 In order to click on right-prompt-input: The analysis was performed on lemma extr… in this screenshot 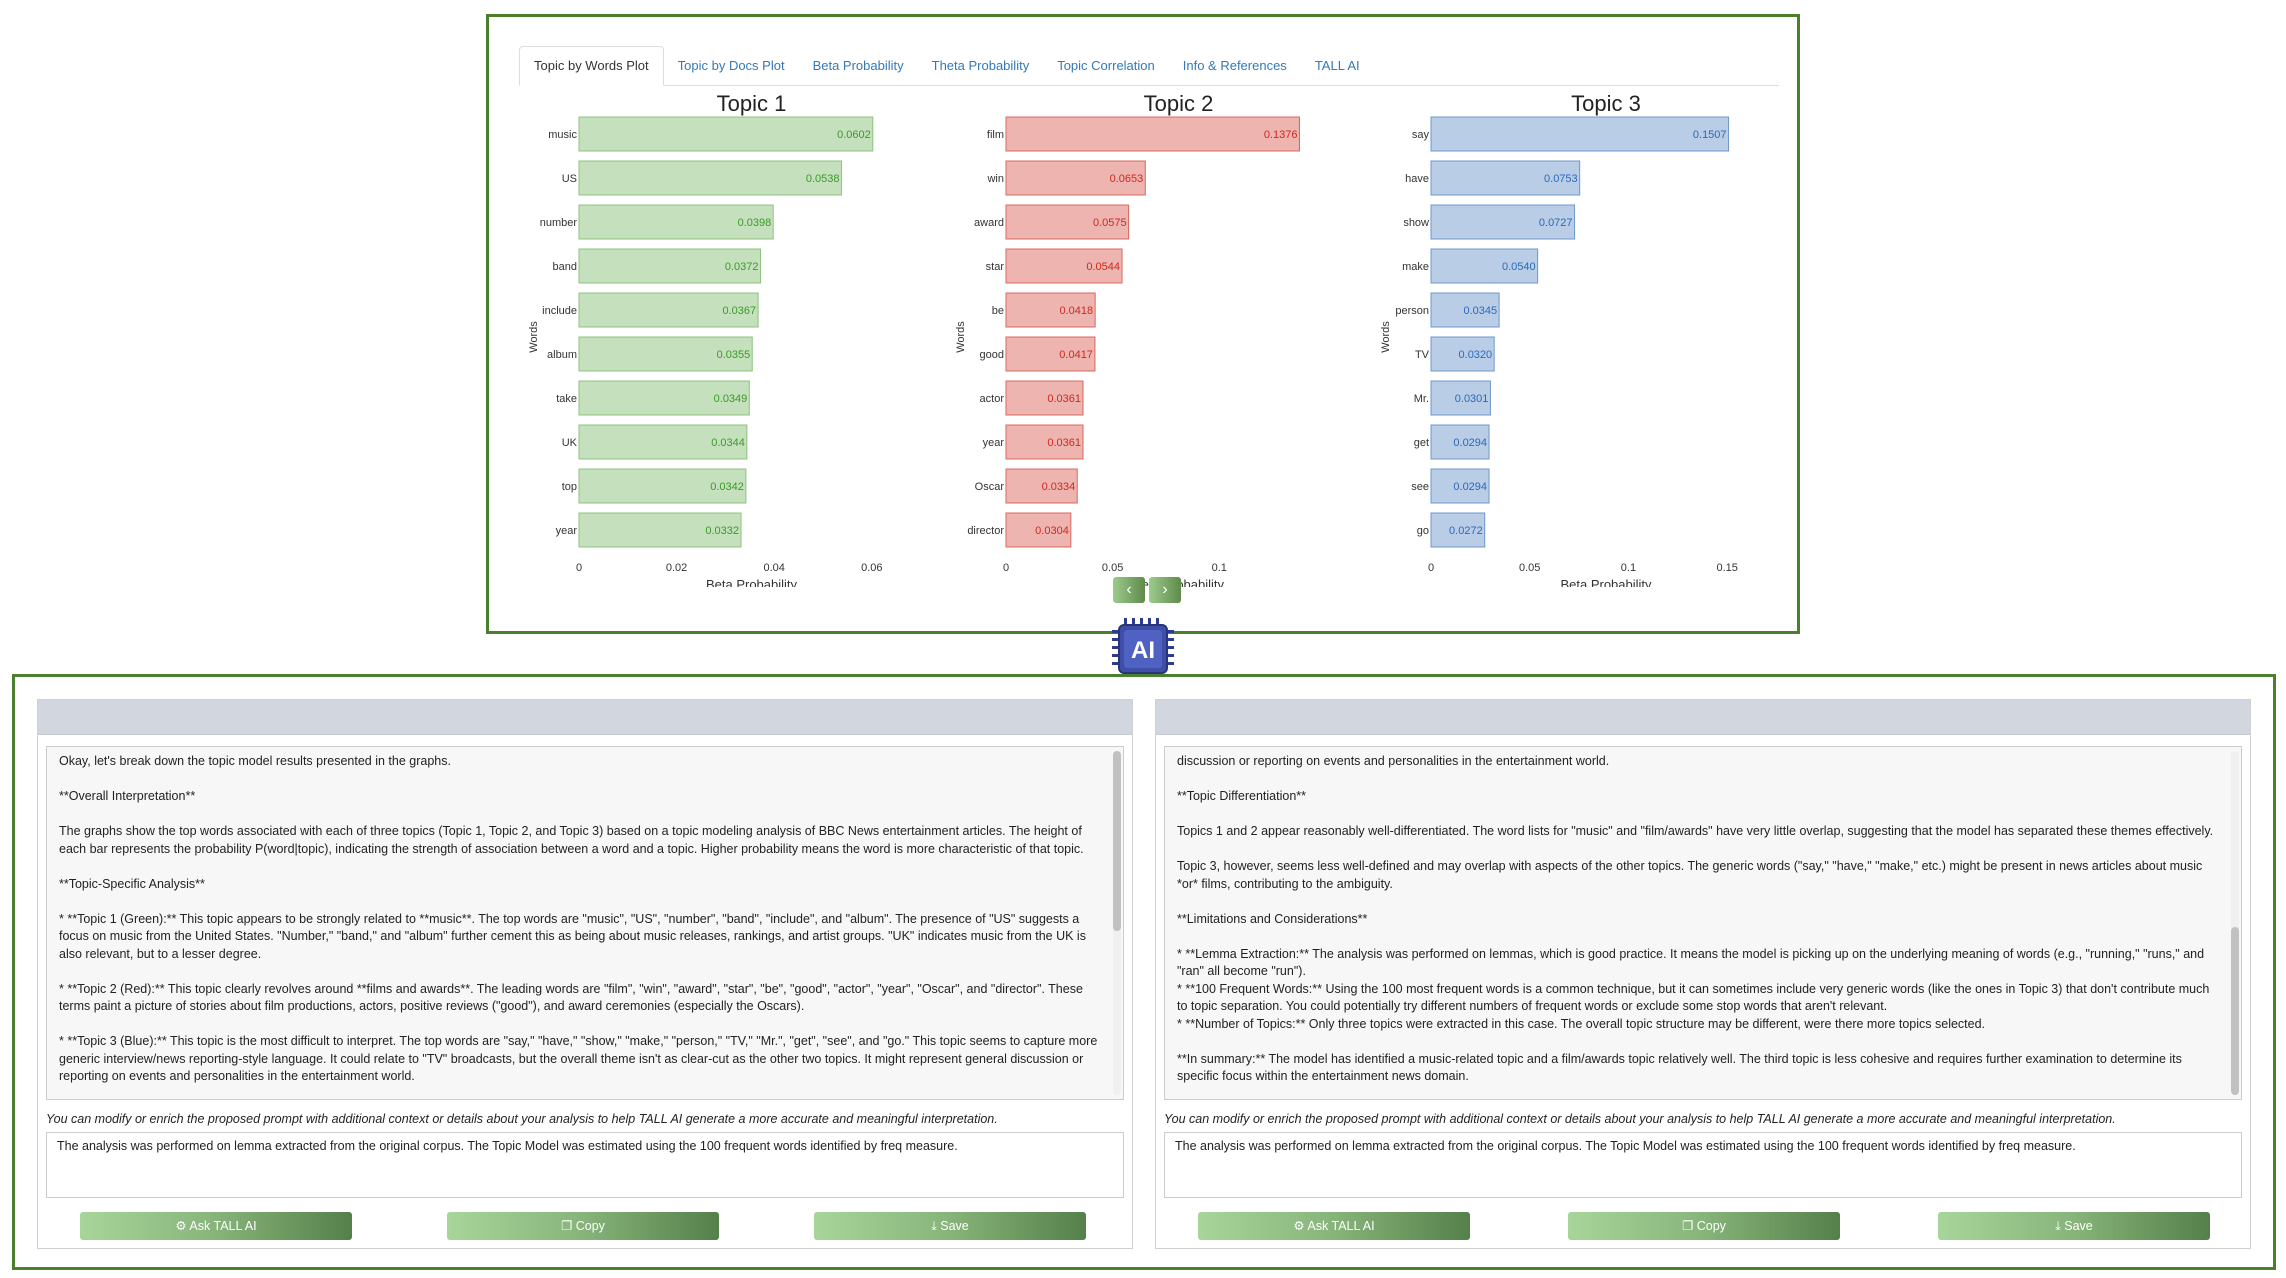, I will do `click(1703, 1165)`.